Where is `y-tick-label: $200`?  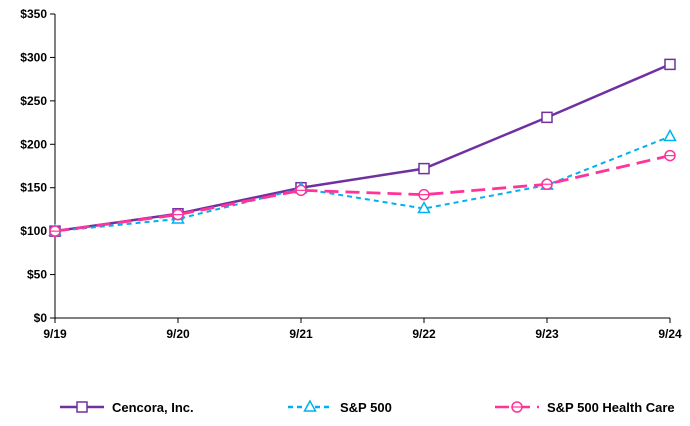 y-tick-label: $200 is located at coordinates (33, 144).